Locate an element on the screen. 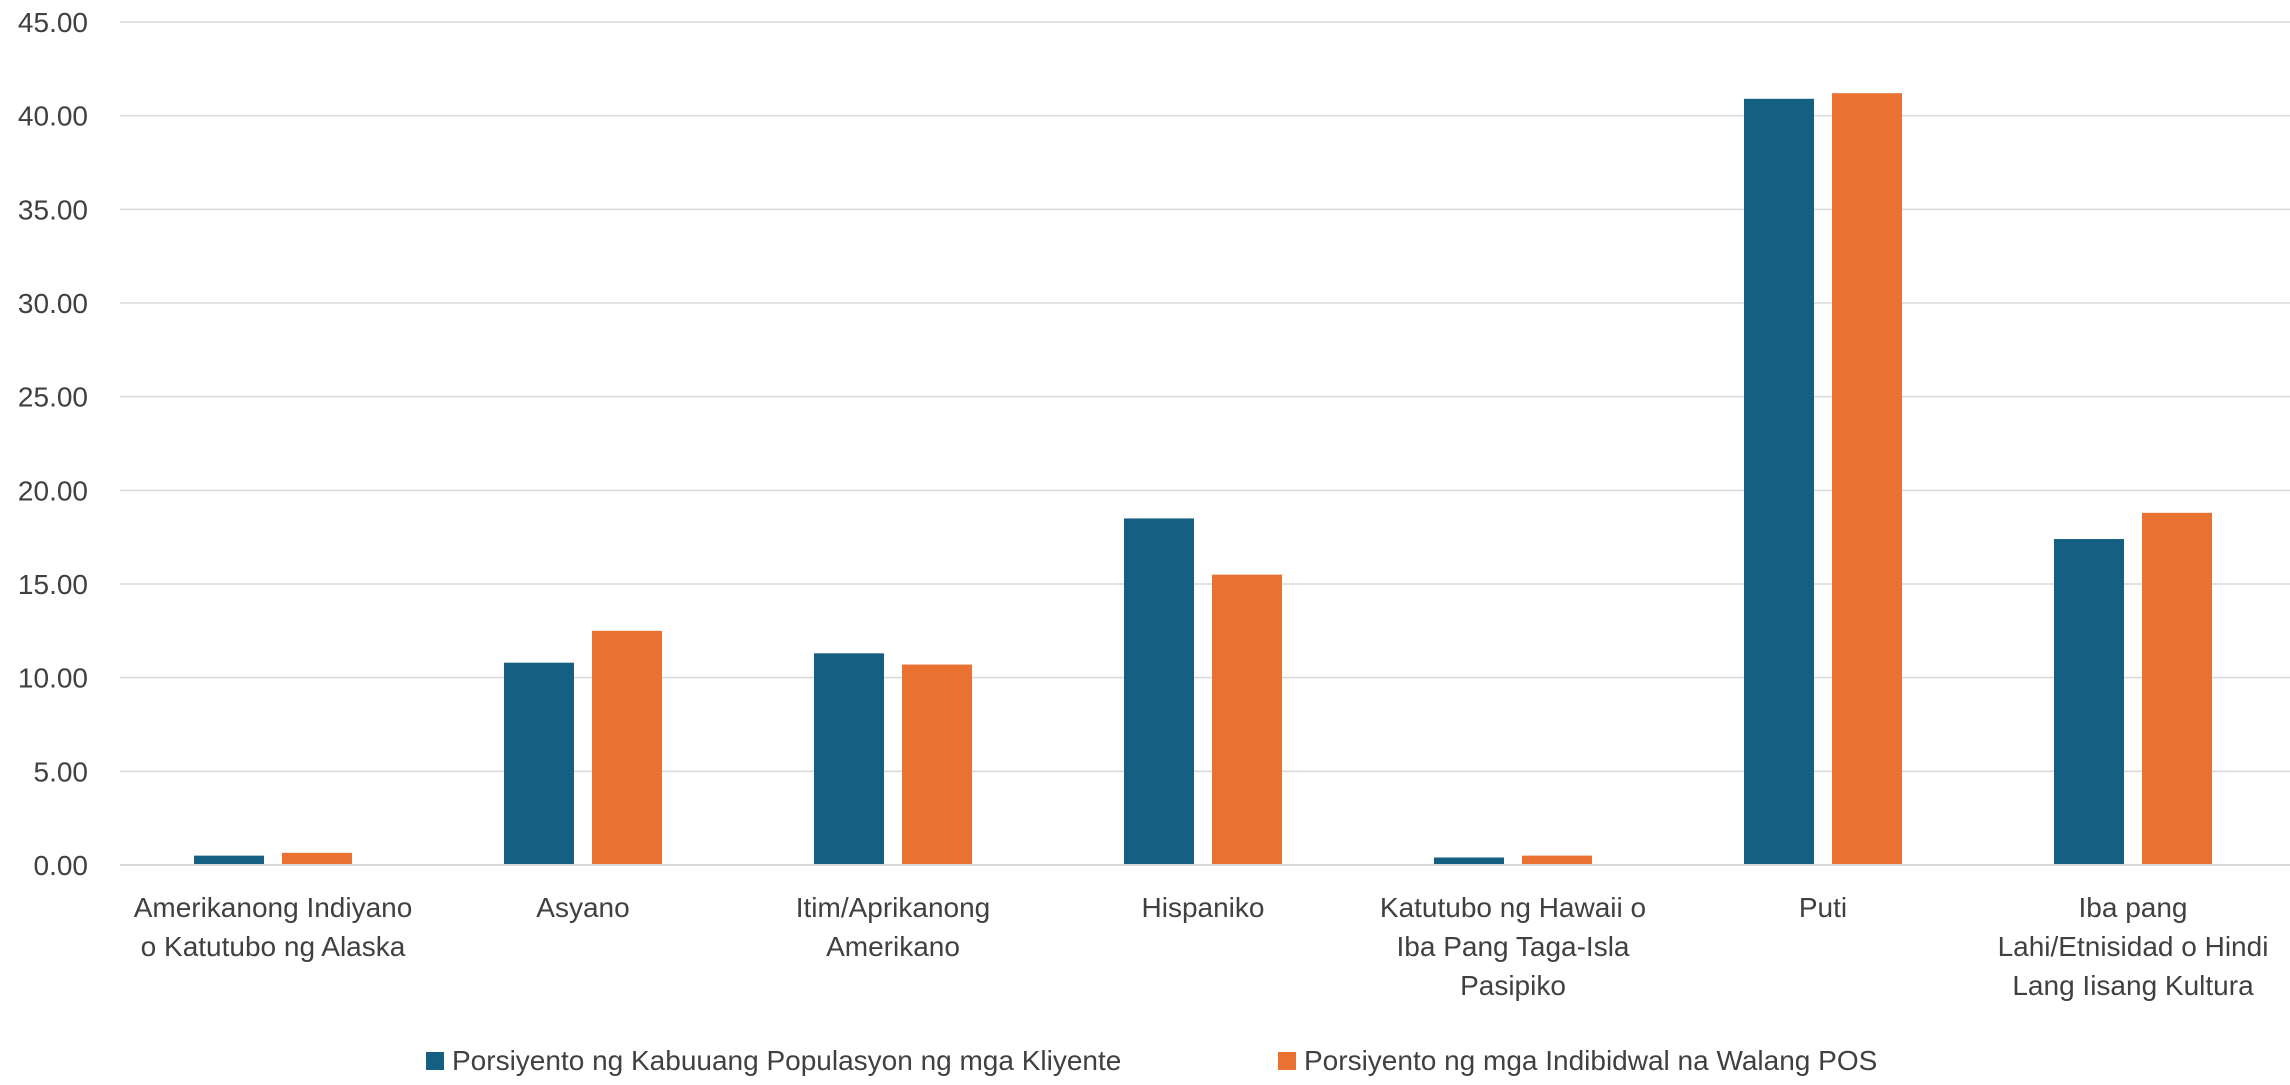  x-tick-label: Asyano is located at coordinates (582, 907).